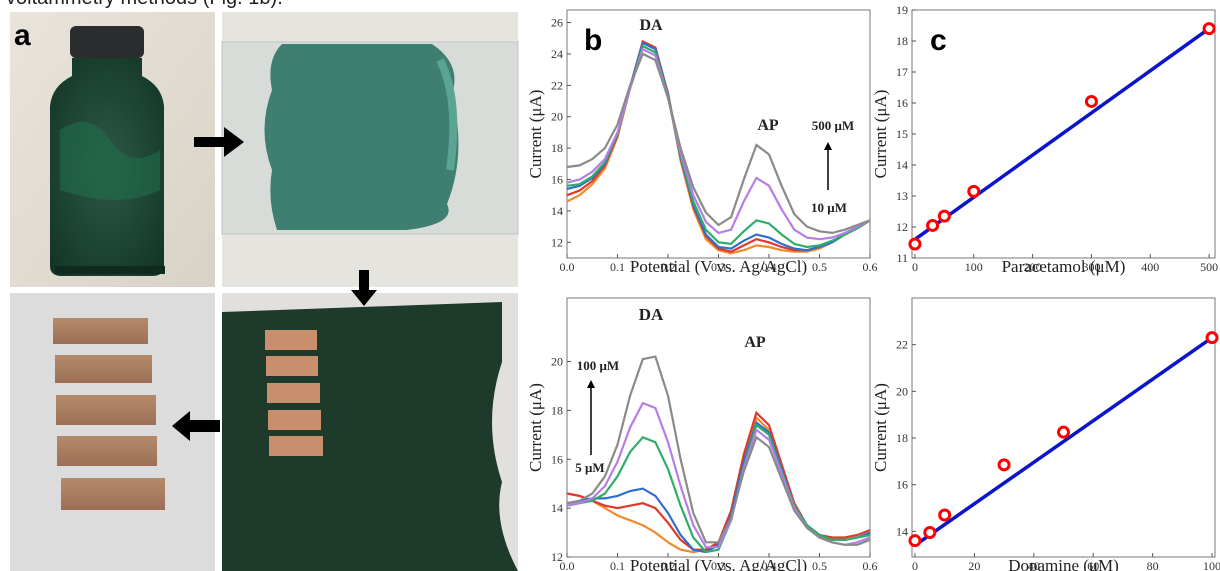 This screenshot has width=1220, height=571. What do you see at coordinates (902, 196) in the screenshot?
I see `y-tick-label: 13` at bounding box center [902, 196].